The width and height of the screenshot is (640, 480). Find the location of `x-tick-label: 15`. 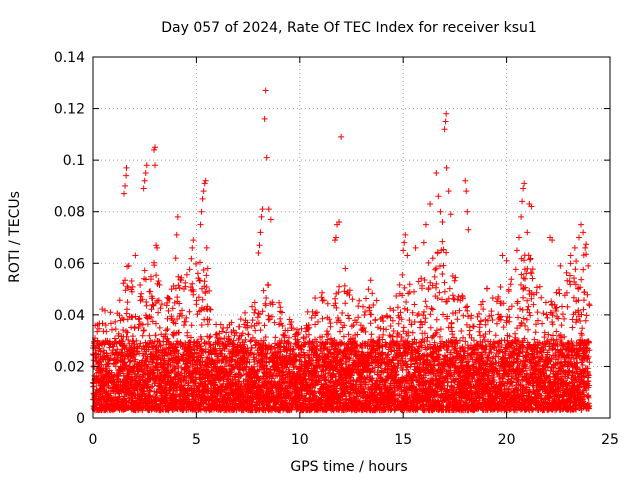

x-tick-label: 15 is located at coordinates (403, 440).